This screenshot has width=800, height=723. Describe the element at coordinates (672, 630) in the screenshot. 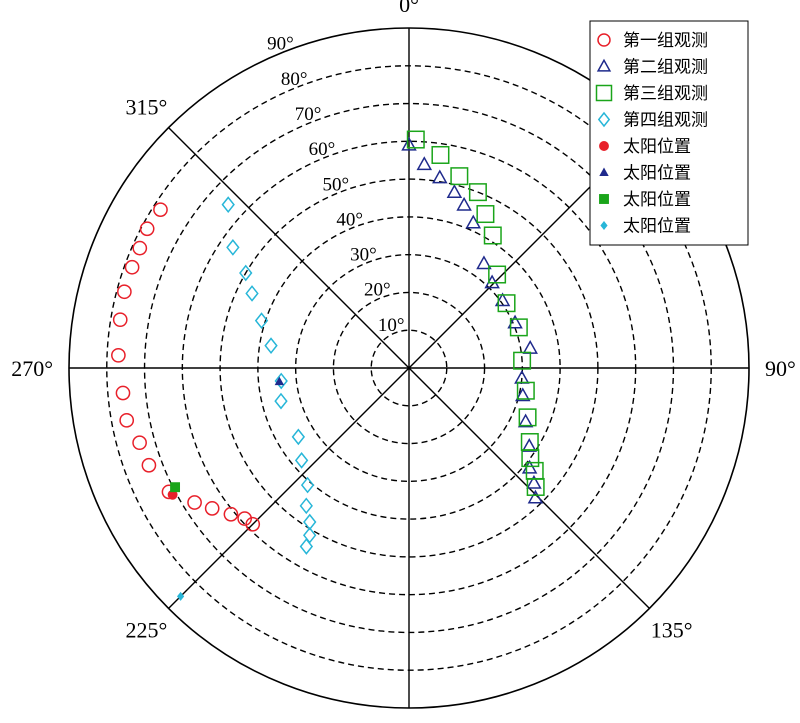

I see `angle-label-135: 135°` at that location.